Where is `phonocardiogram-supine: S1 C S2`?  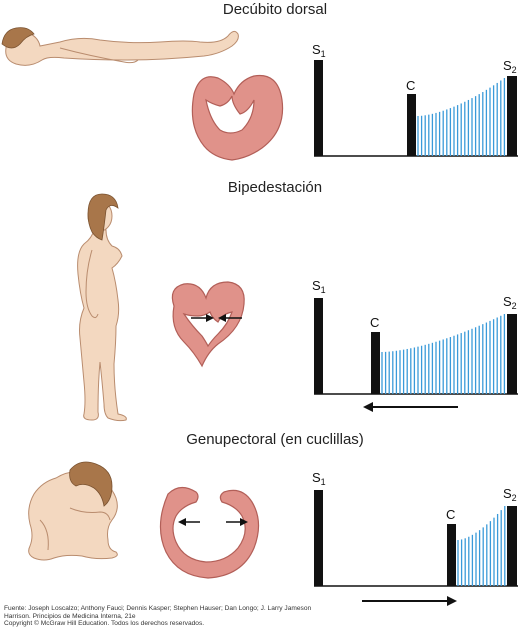
phonocardiogram-supine: S1 C S2 is located at coordinates (415, 99).